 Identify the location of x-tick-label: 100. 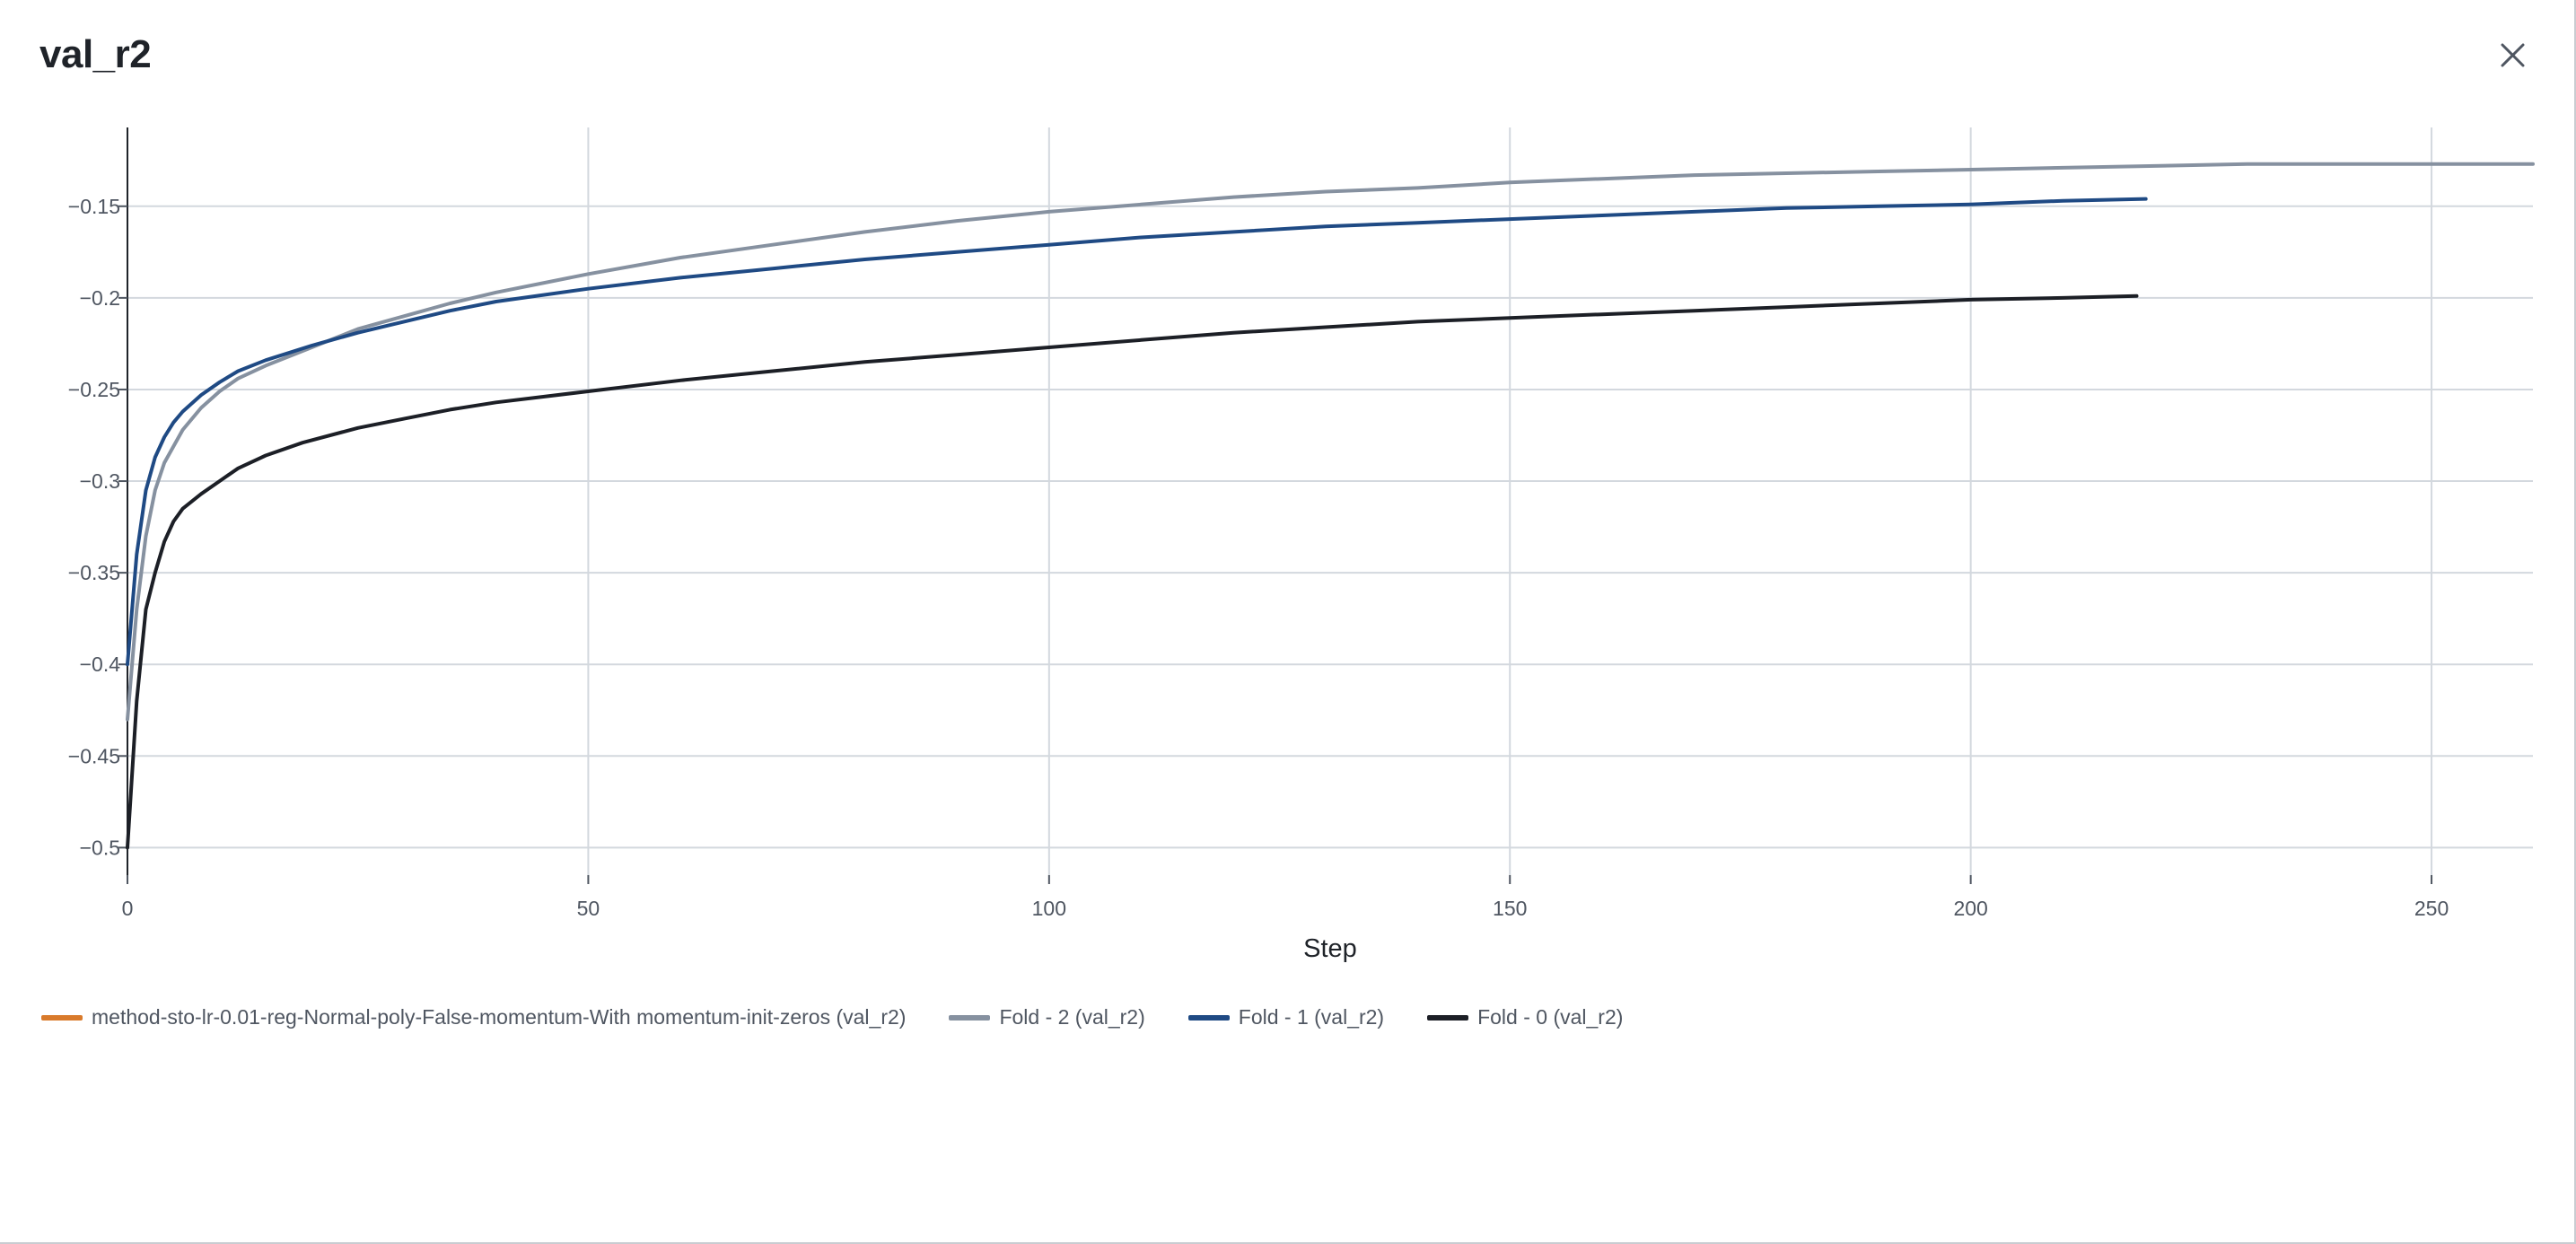
(1049, 909).